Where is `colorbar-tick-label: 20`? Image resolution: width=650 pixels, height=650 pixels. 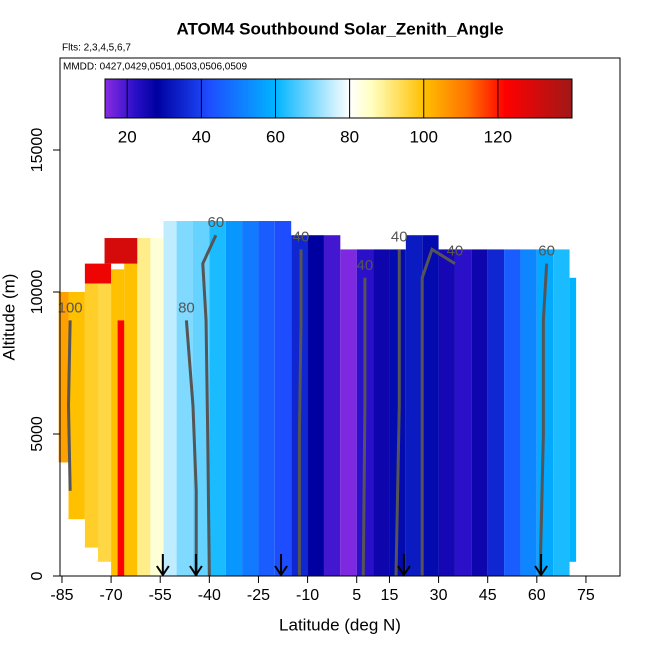 colorbar-tick-label: 20 is located at coordinates (127, 136).